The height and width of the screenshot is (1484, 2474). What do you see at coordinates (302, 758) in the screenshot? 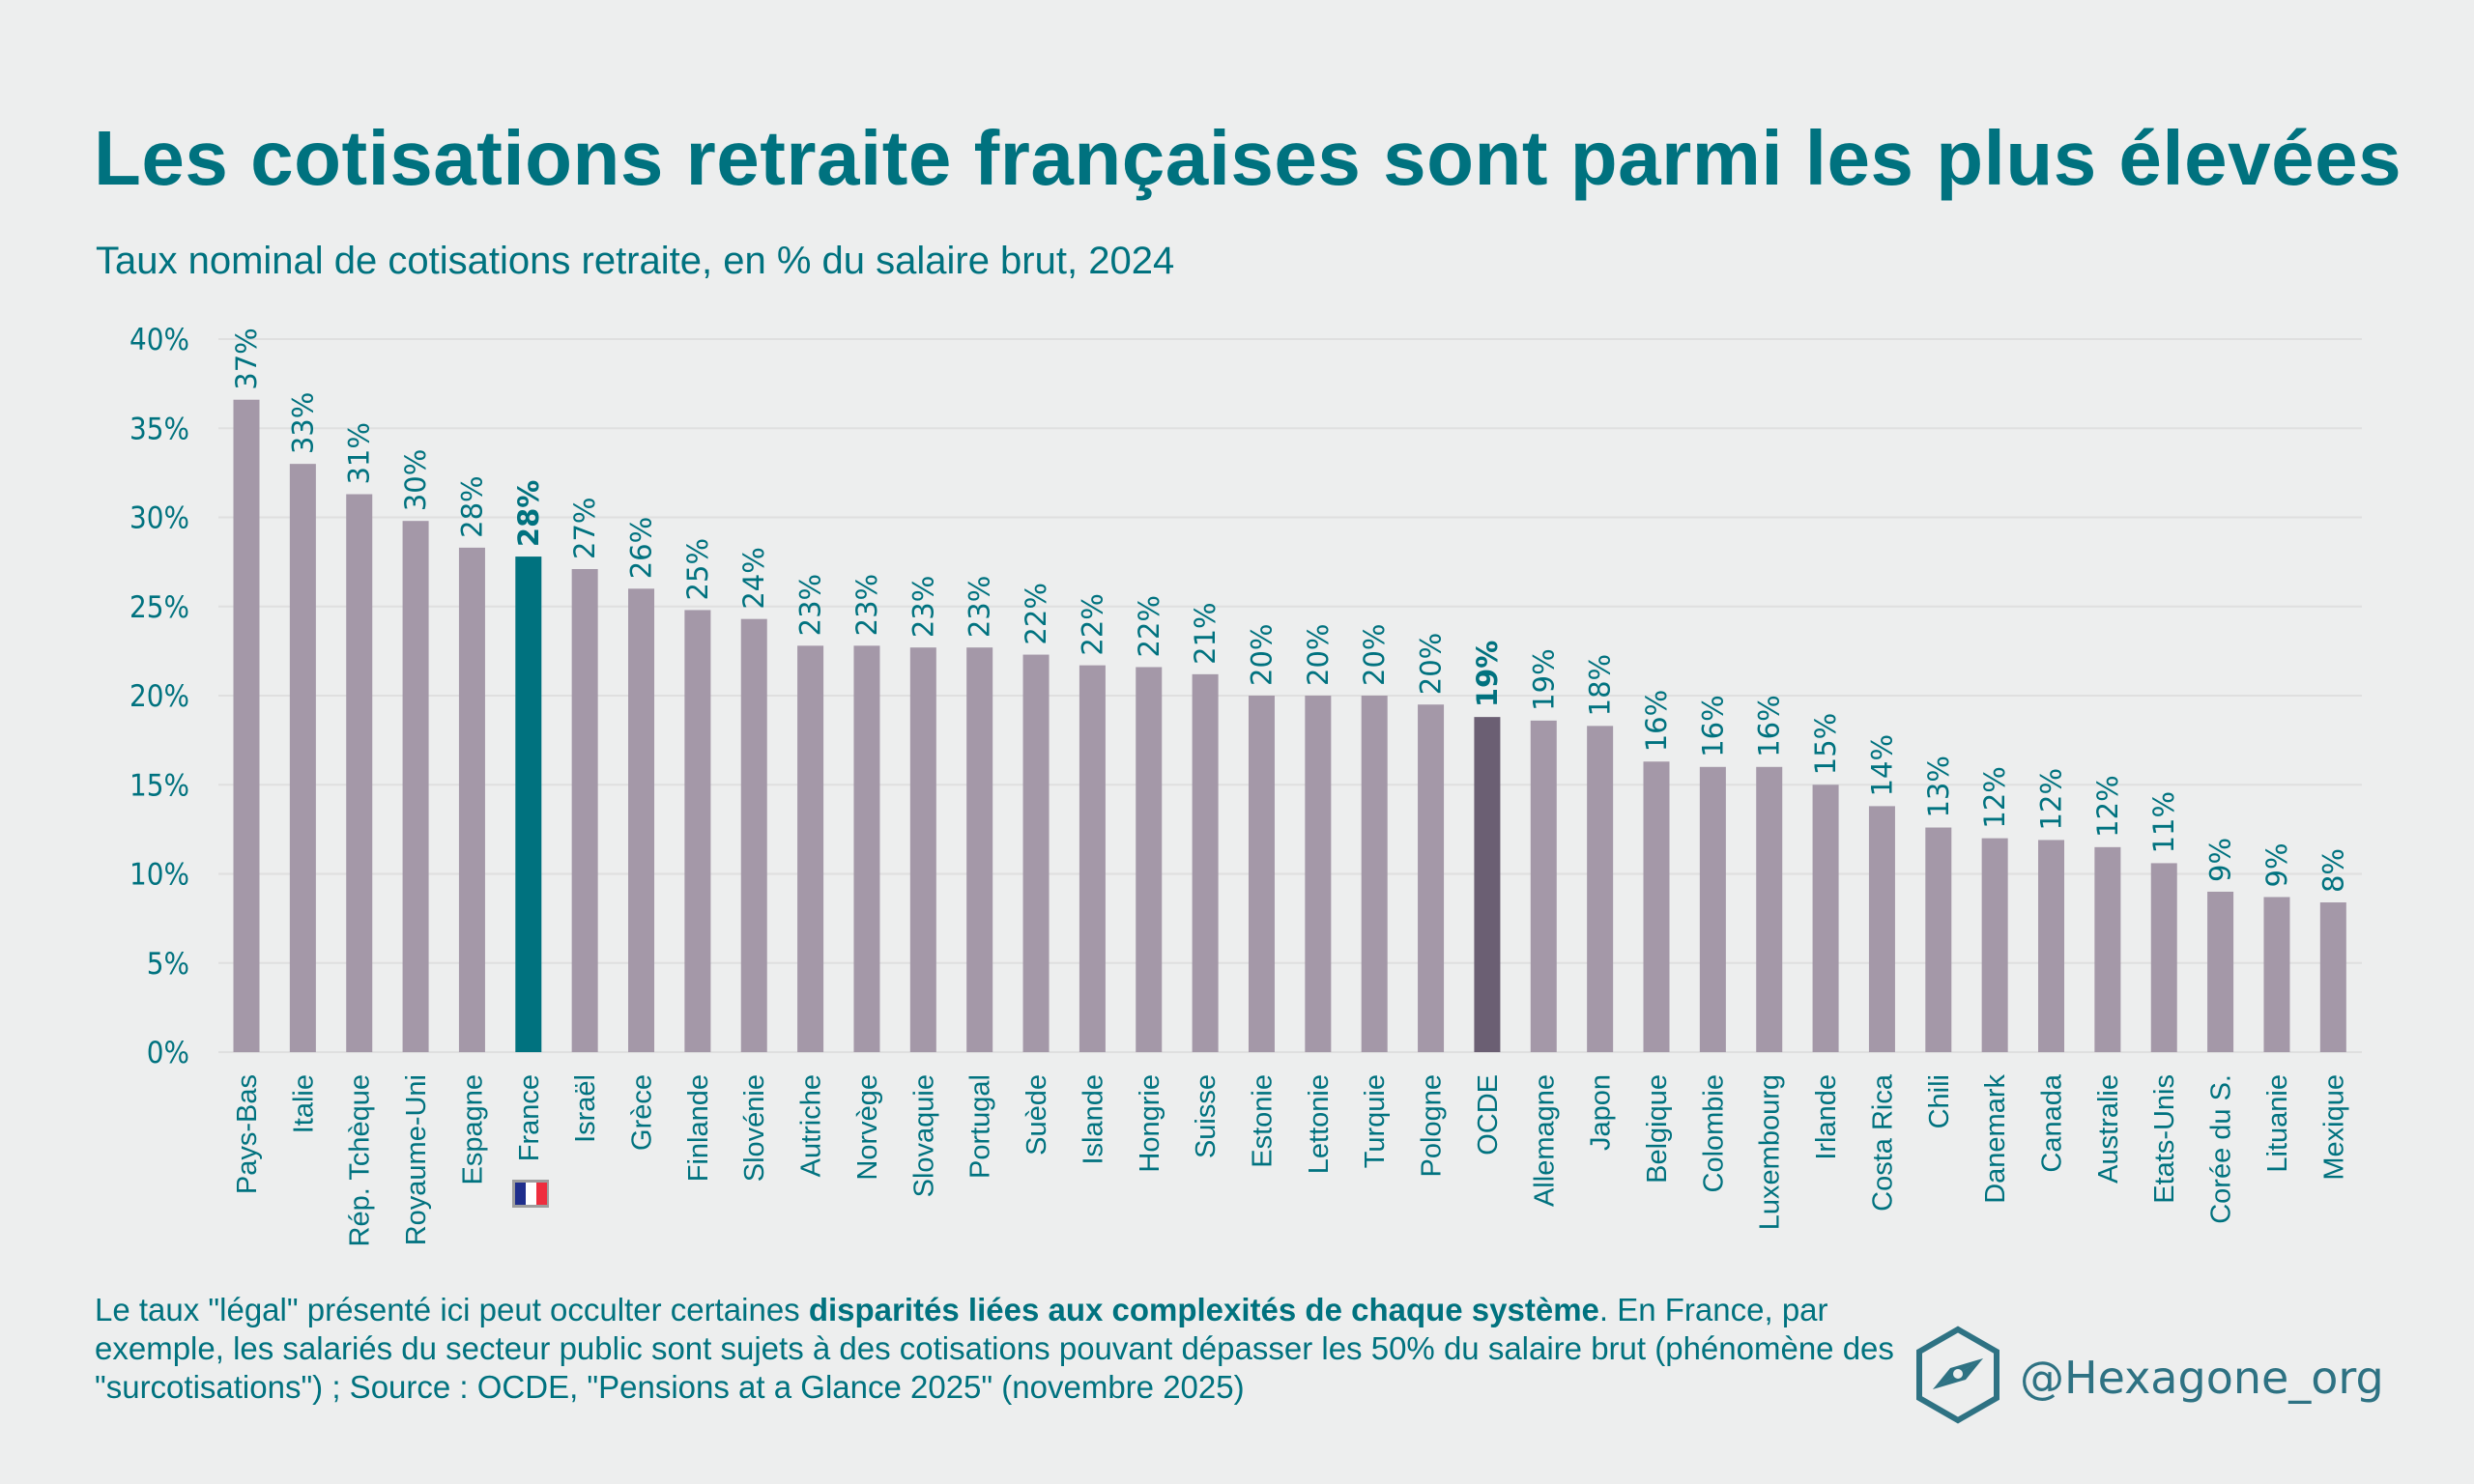
I see `bar-italie` at bounding box center [302, 758].